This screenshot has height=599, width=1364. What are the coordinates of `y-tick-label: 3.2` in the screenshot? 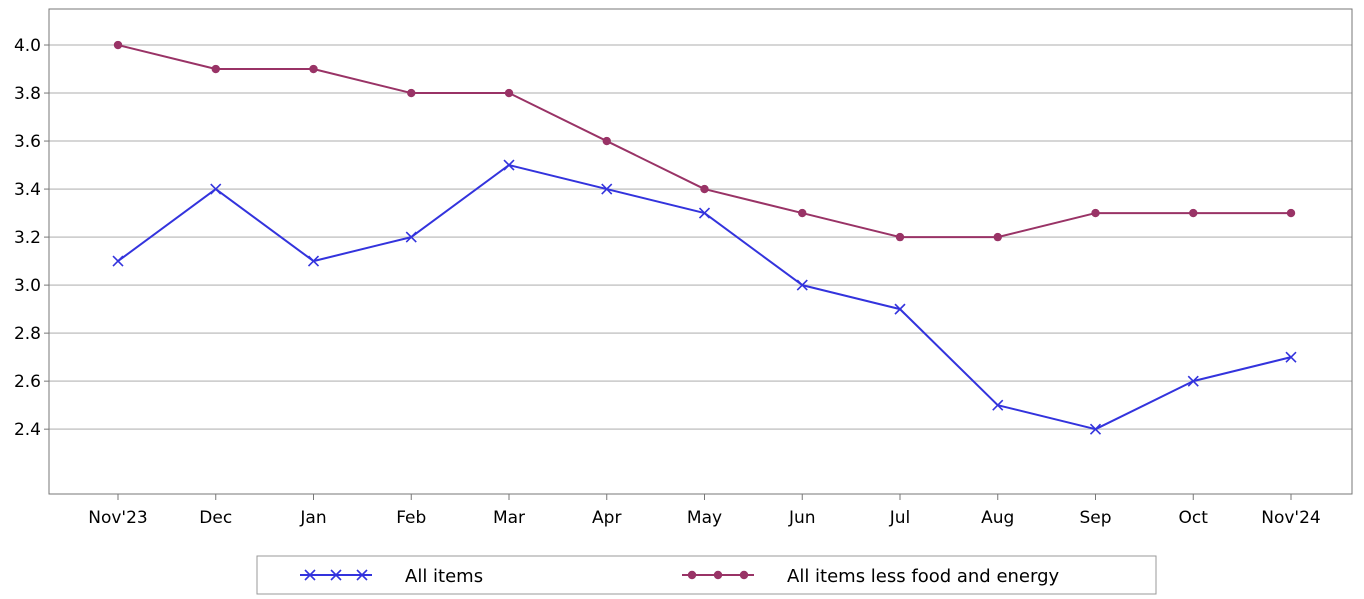 It's located at (27, 238).